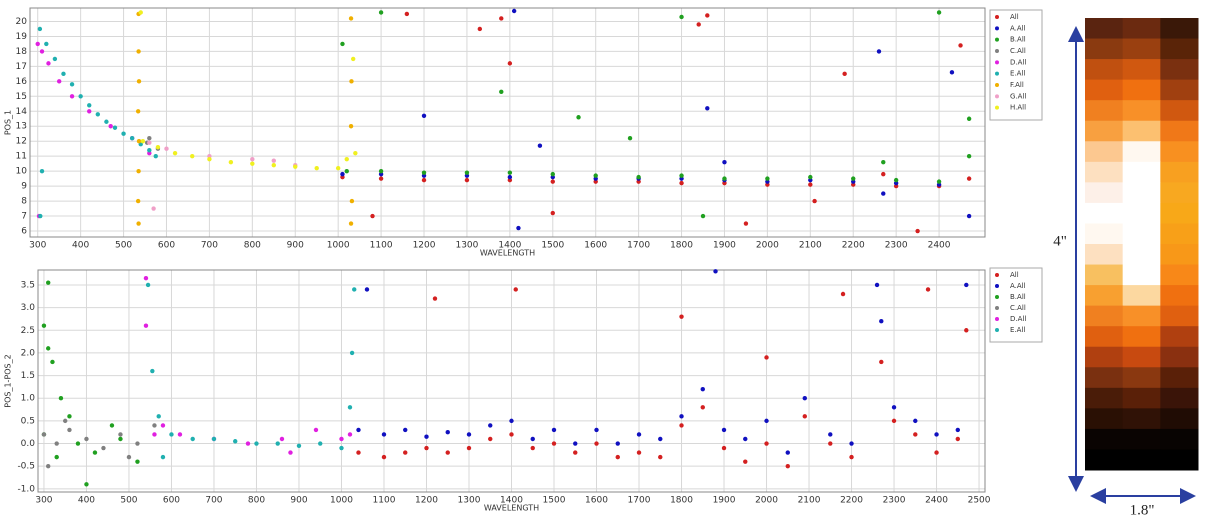 The image size is (1214, 525). I want to click on x-tick-label: 1700, so click(638, 246).